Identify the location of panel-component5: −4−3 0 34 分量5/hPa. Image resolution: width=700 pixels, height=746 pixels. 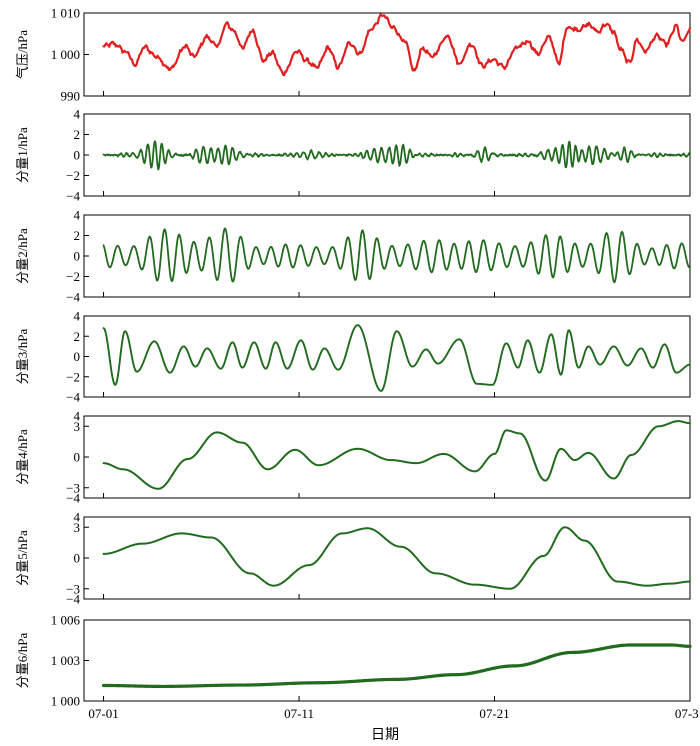
(353, 558).